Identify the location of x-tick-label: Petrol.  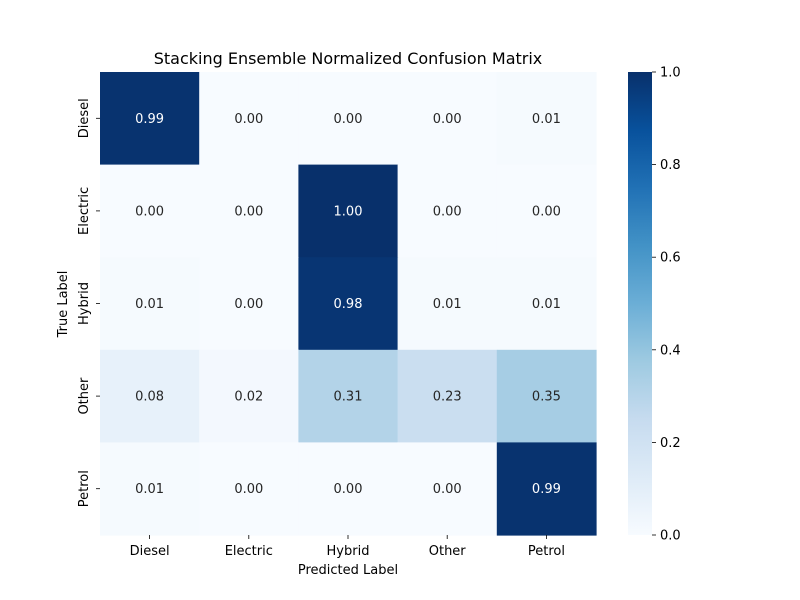
(546, 551).